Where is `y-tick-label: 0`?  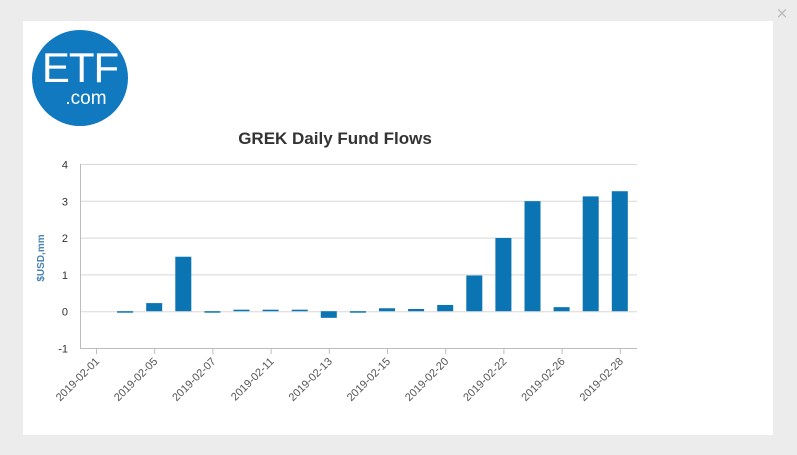
y-tick-label: 0 is located at coordinates (65, 313).